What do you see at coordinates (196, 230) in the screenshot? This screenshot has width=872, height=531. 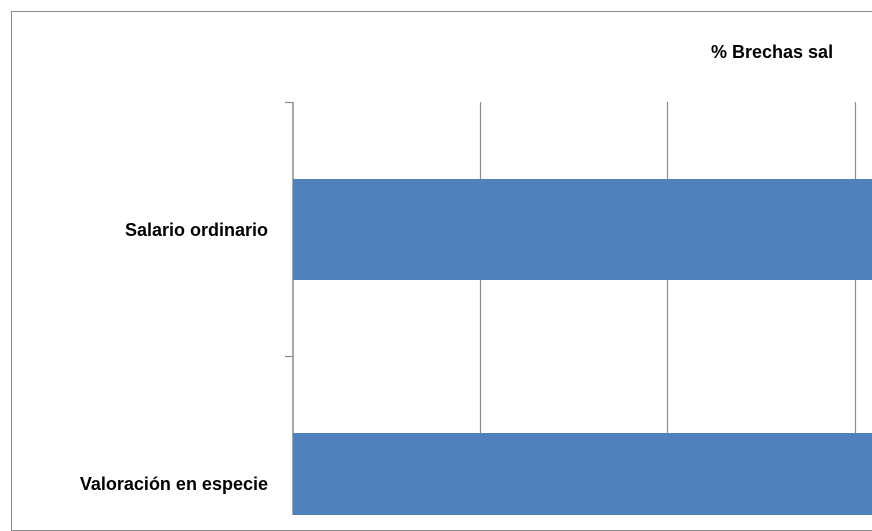 I see `category-label-1: Salario ordinario` at bounding box center [196, 230].